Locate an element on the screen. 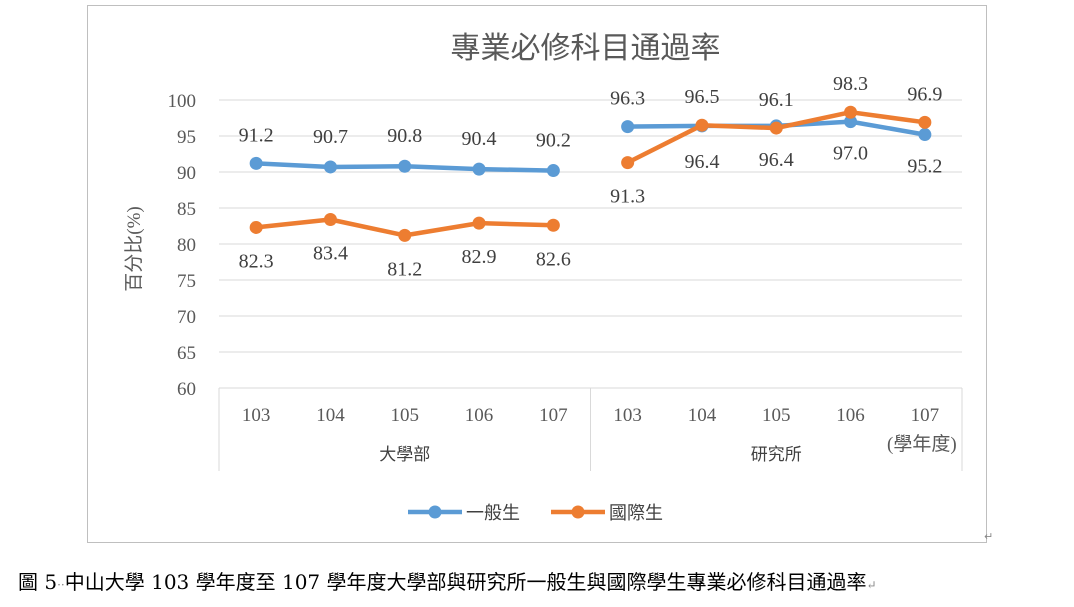  y-tick-label-95: 95 is located at coordinates (186, 137).